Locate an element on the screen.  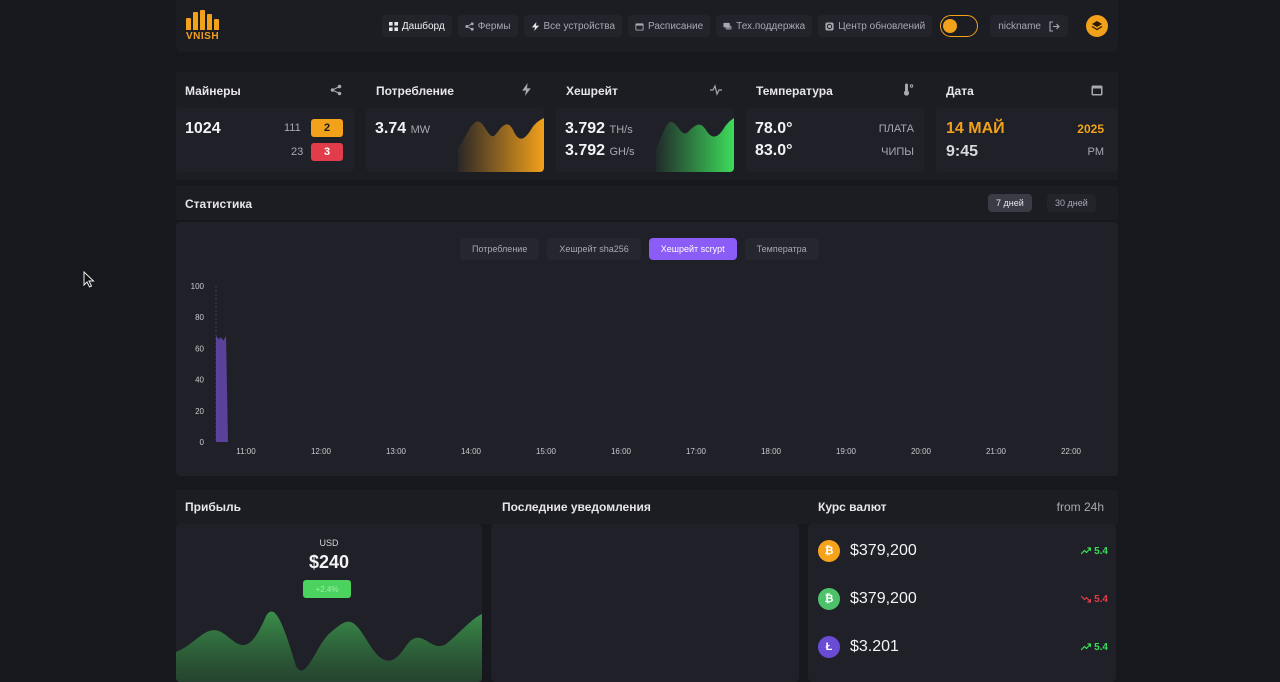
nav-updates: Центр обновлений is located at coordinates (875, 26).